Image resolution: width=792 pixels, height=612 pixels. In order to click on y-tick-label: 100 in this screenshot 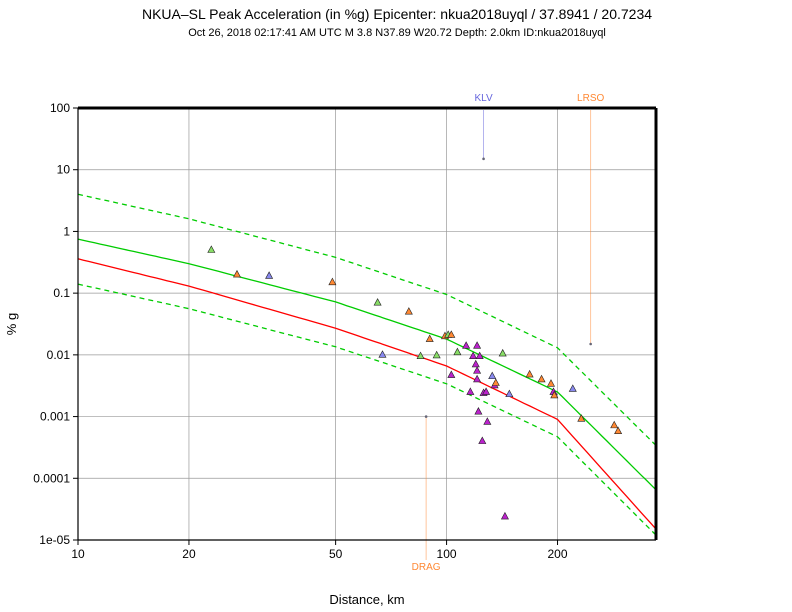, I will do `click(60, 108)`.